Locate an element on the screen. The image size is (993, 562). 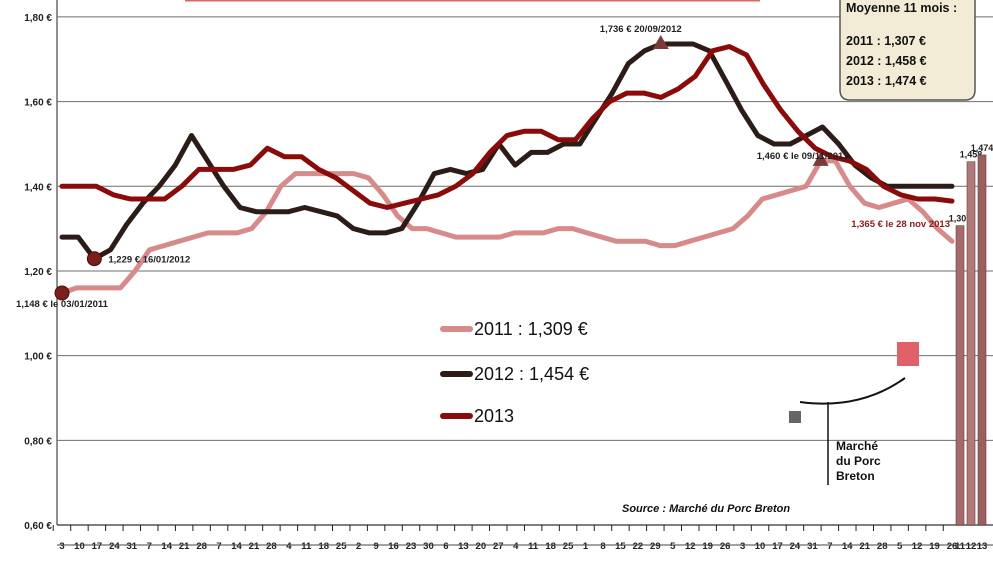
y-tick-label: 1,80 € is located at coordinates (38, 18).